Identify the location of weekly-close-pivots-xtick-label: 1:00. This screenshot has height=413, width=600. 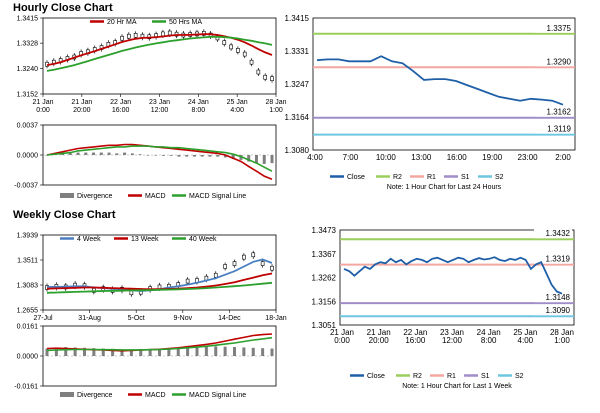
(562, 340).